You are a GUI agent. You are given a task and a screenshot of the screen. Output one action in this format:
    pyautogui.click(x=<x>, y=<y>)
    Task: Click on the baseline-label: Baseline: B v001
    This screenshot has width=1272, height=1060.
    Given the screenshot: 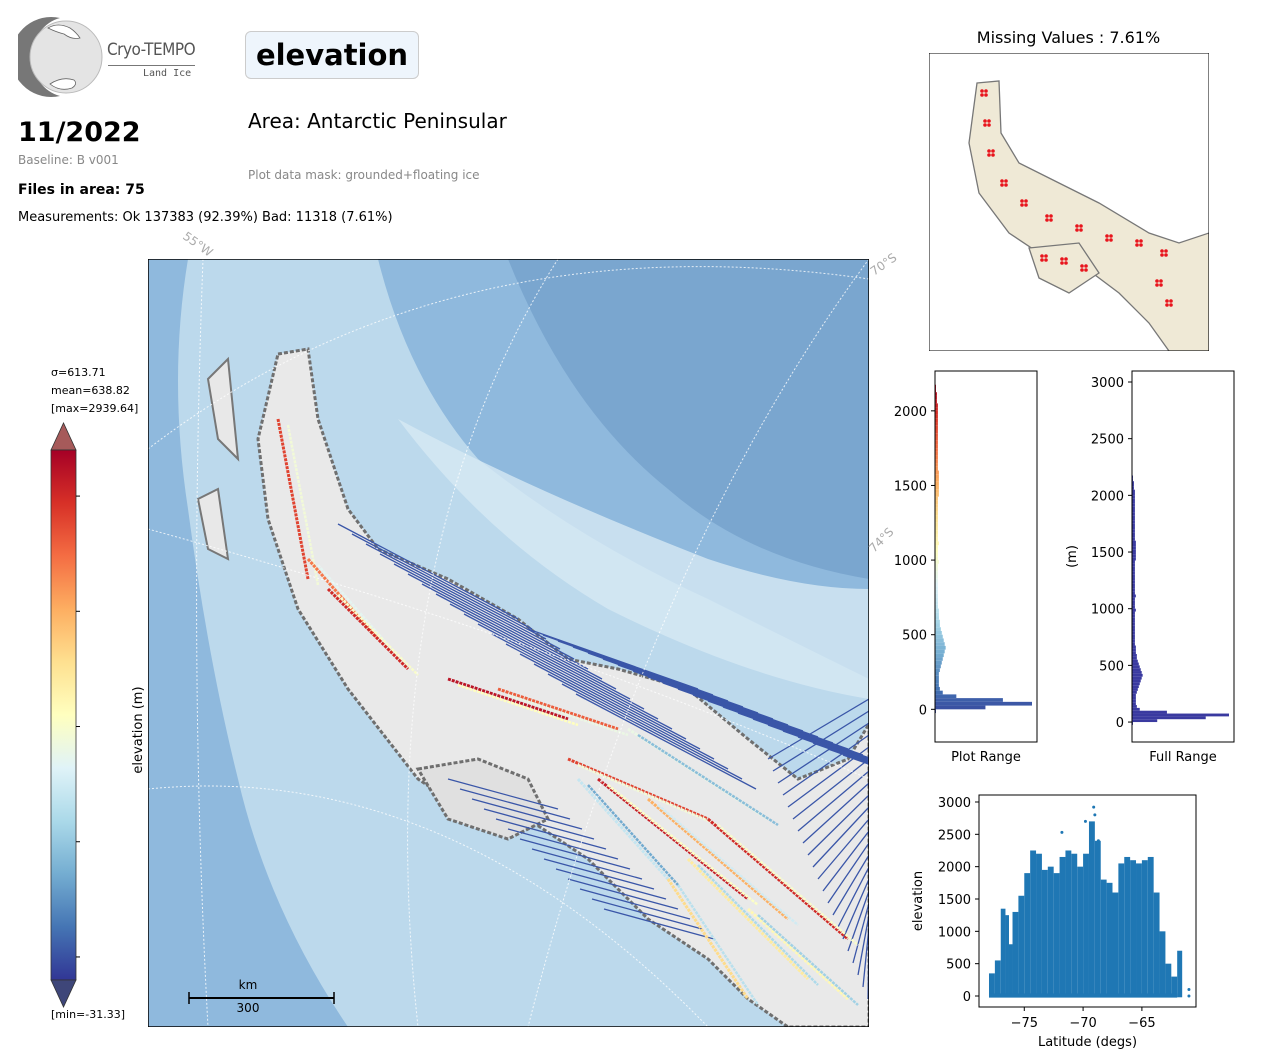 What is the action you would take?
    pyautogui.click(x=68, y=160)
    